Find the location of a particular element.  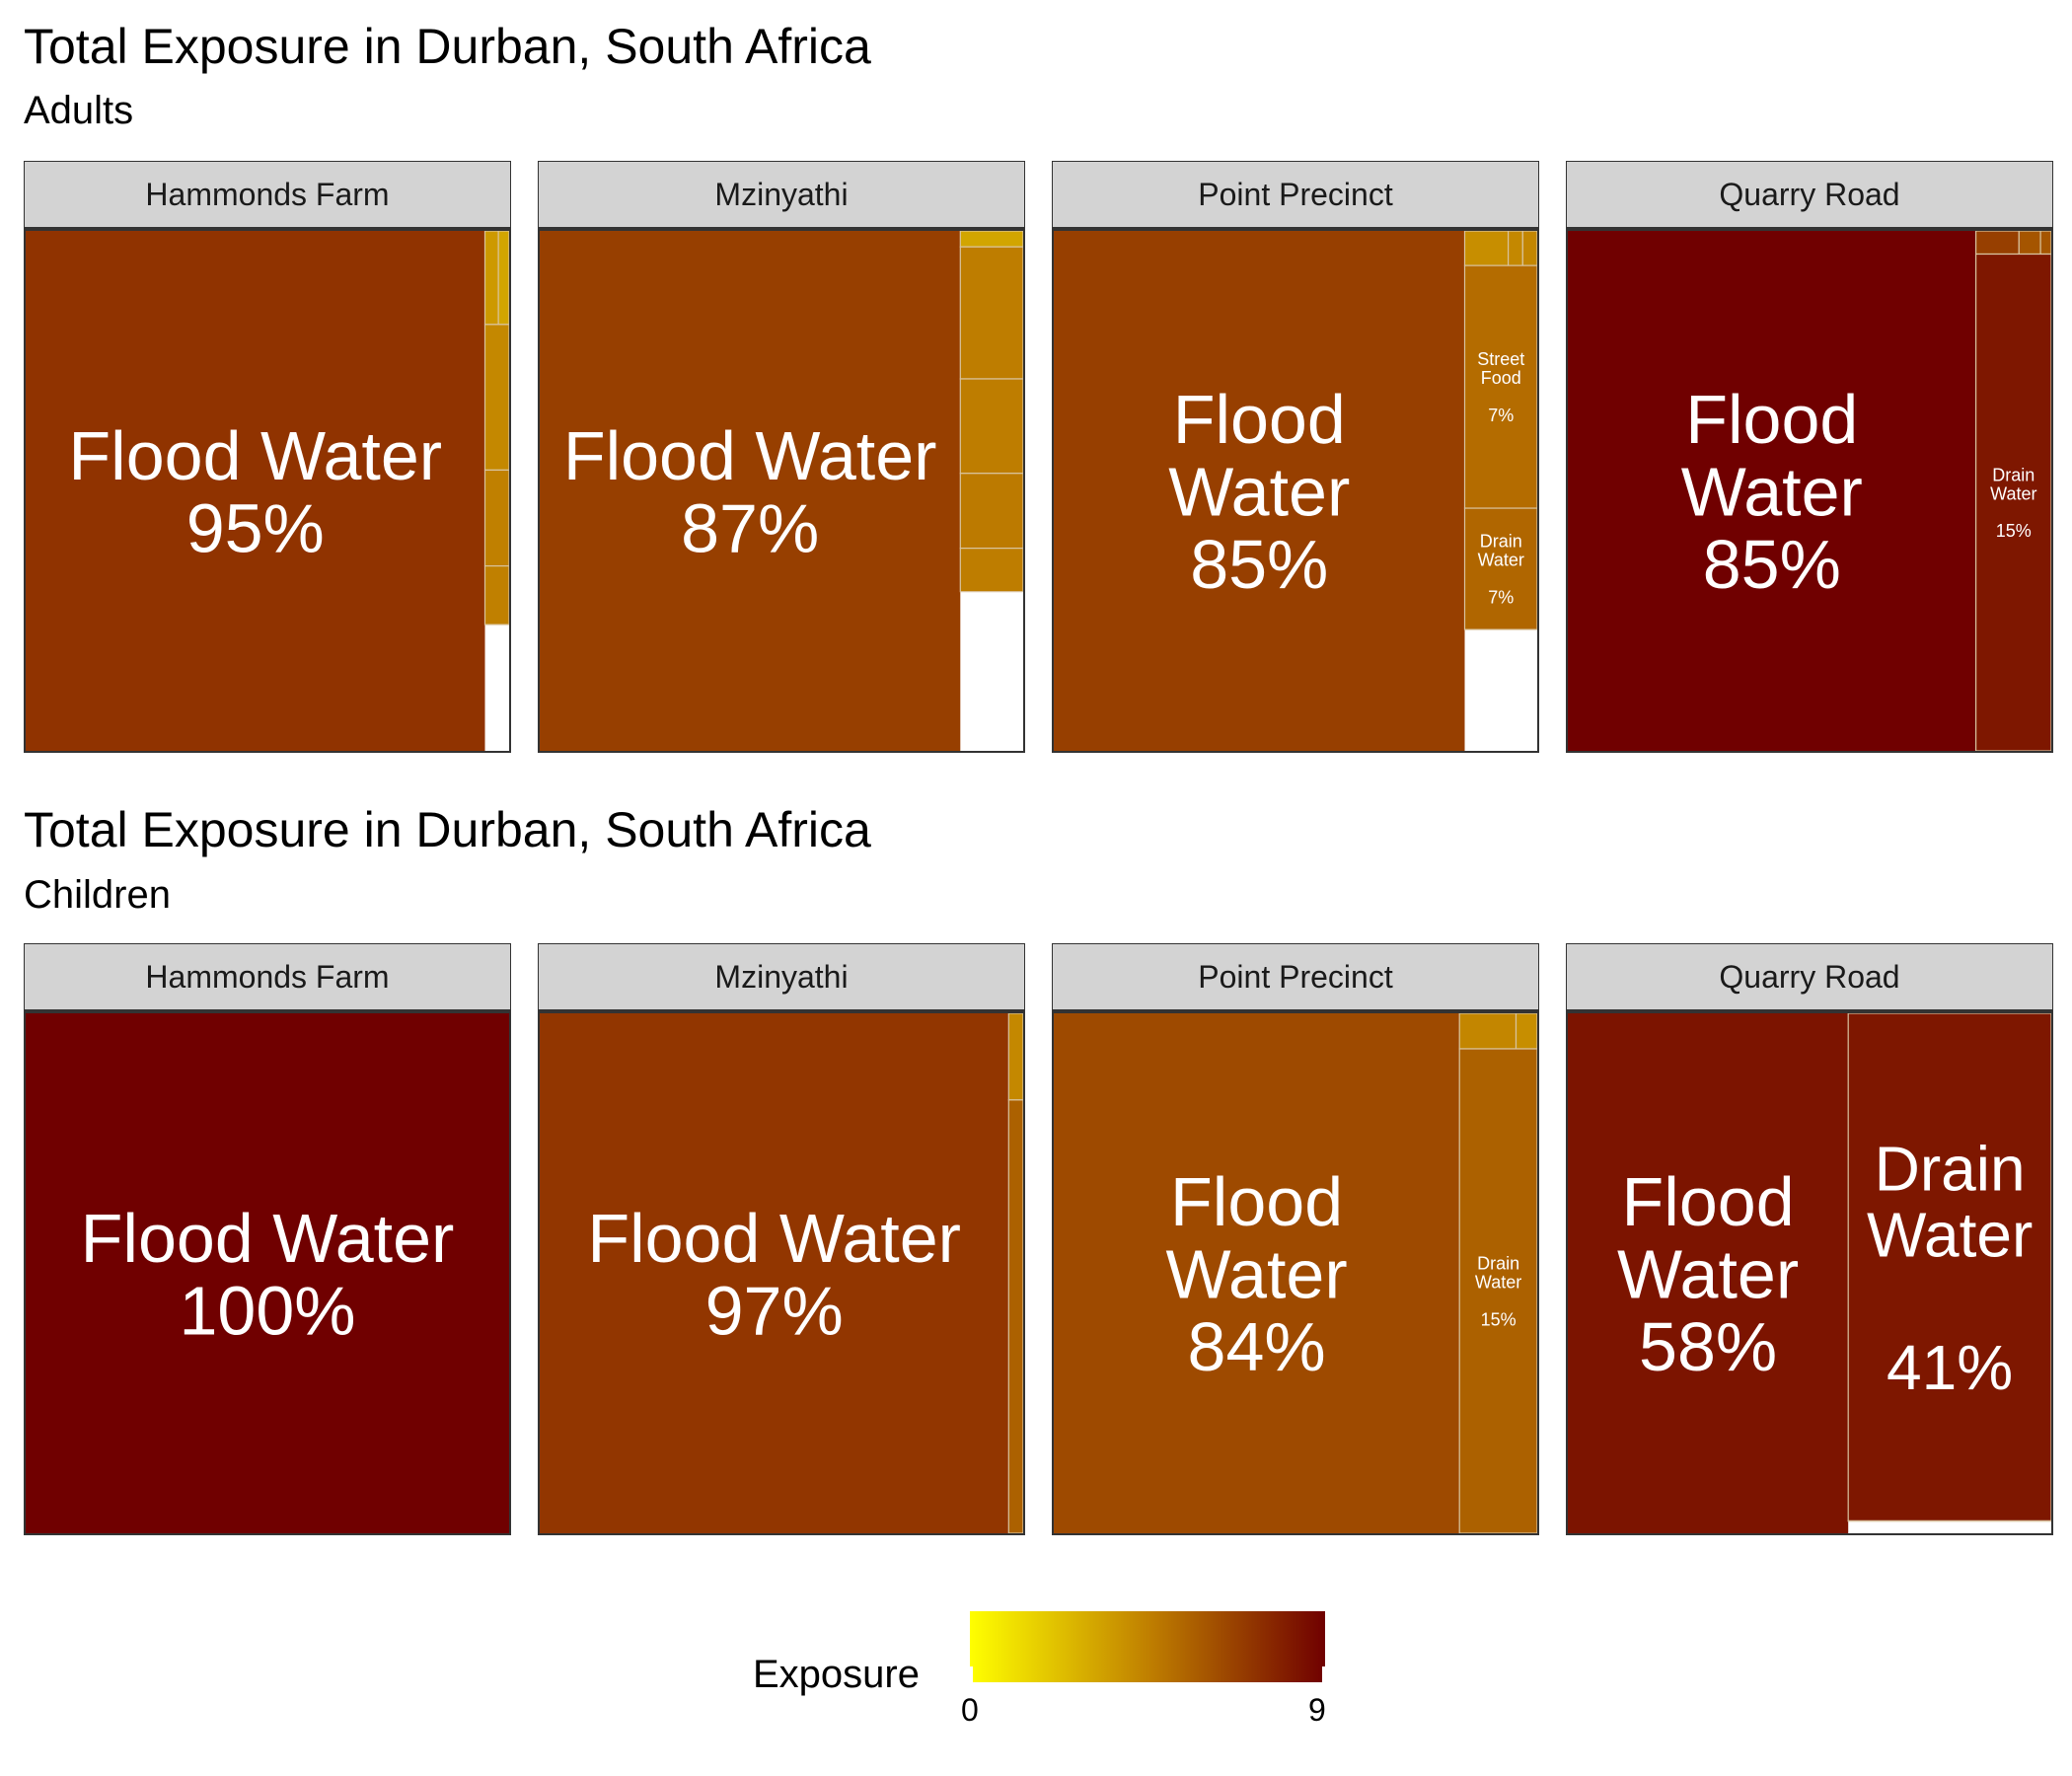

chart-subtitle-children: Children is located at coordinates (98, 895).